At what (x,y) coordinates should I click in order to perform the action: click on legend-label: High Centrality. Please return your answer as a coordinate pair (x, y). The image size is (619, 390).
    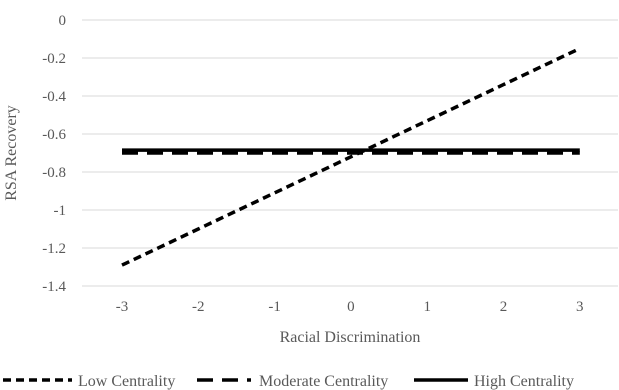
    Looking at the image, I should click on (524, 381).